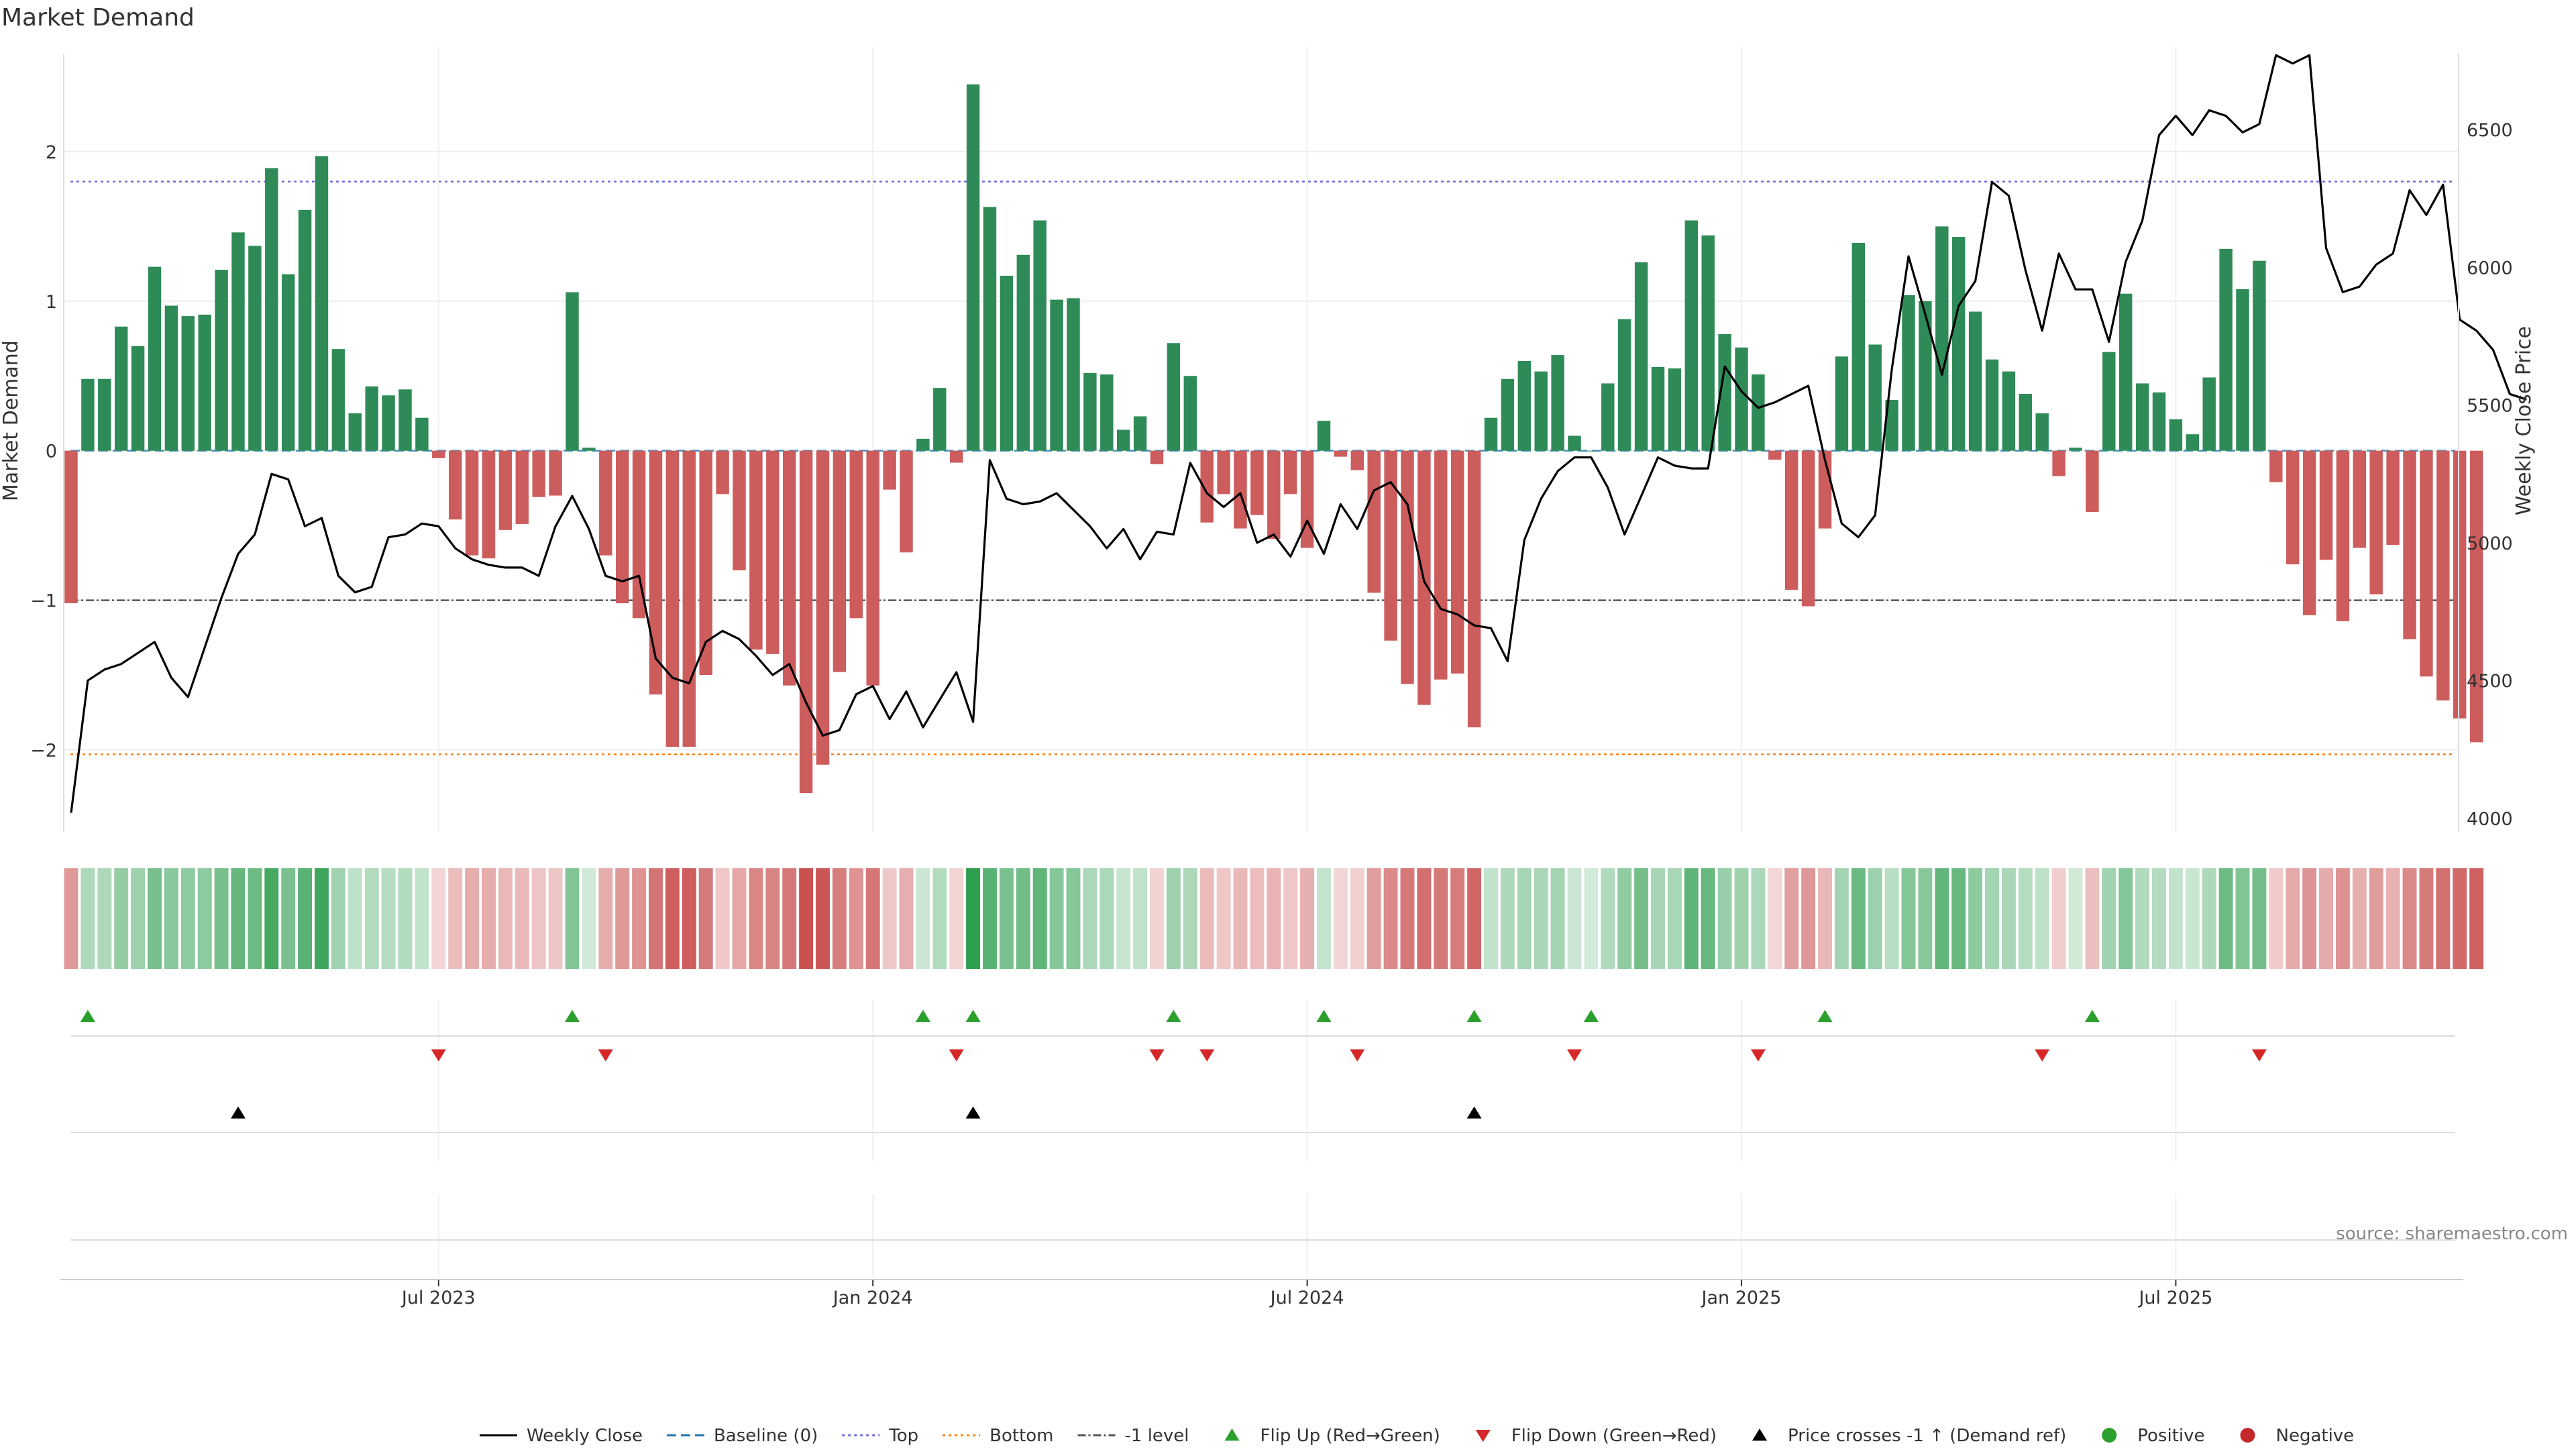 The image size is (2576, 1452). I want to click on y-tick-label: 0, so click(51, 452).